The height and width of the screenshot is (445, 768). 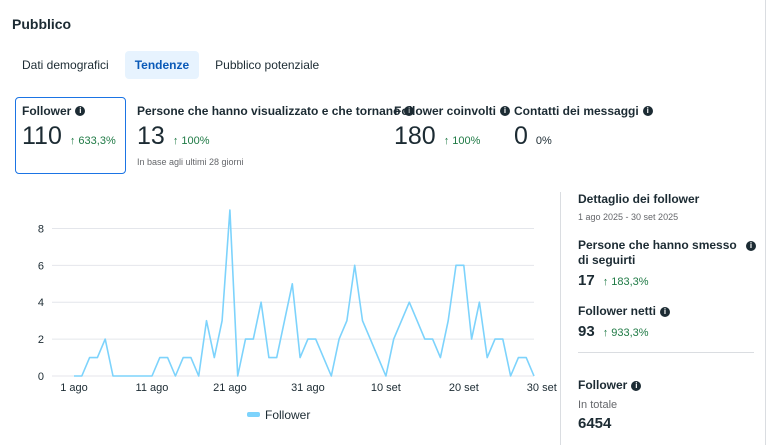 What do you see at coordinates (308, 388) in the screenshot?
I see `x-tick-label: 31 ago` at bounding box center [308, 388].